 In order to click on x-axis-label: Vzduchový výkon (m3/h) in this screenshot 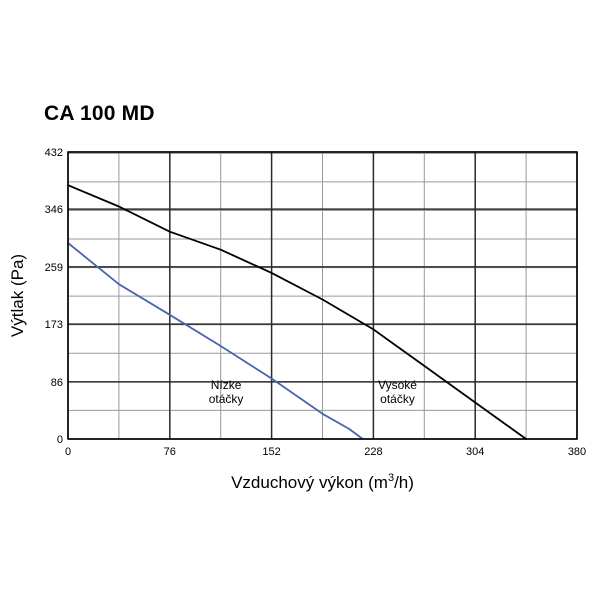, I will do `click(322, 482)`.